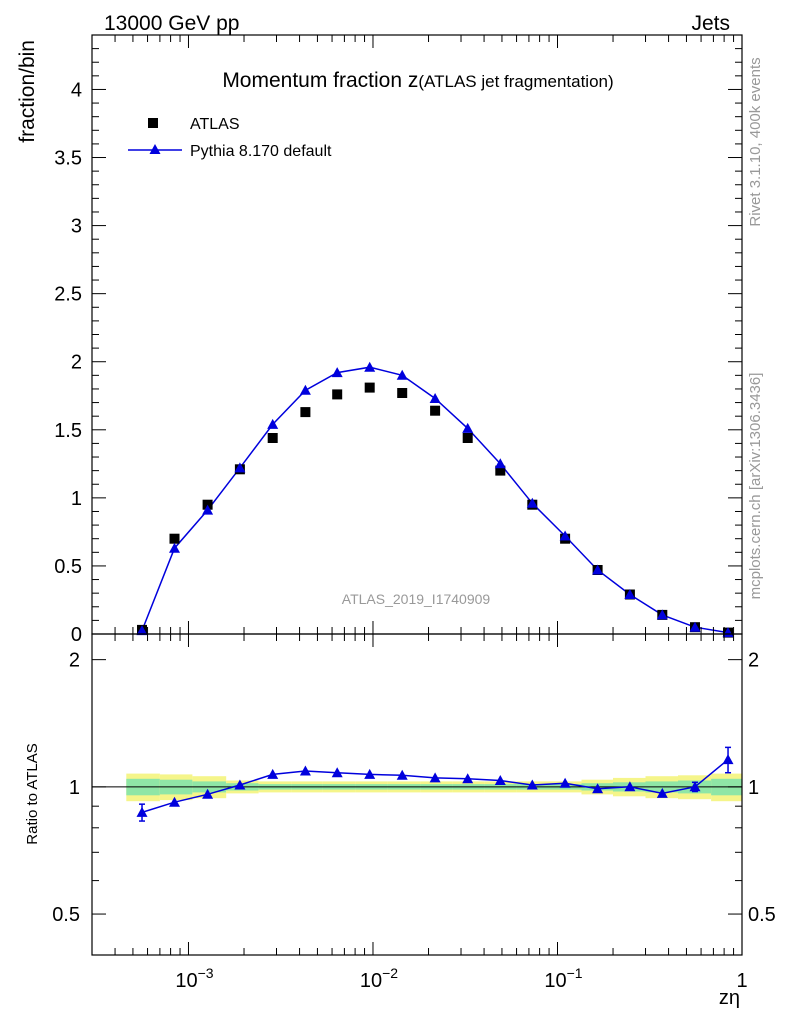 This screenshot has height=1024, width=786. I want to click on y-tick-label: 4, so click(76, 90).